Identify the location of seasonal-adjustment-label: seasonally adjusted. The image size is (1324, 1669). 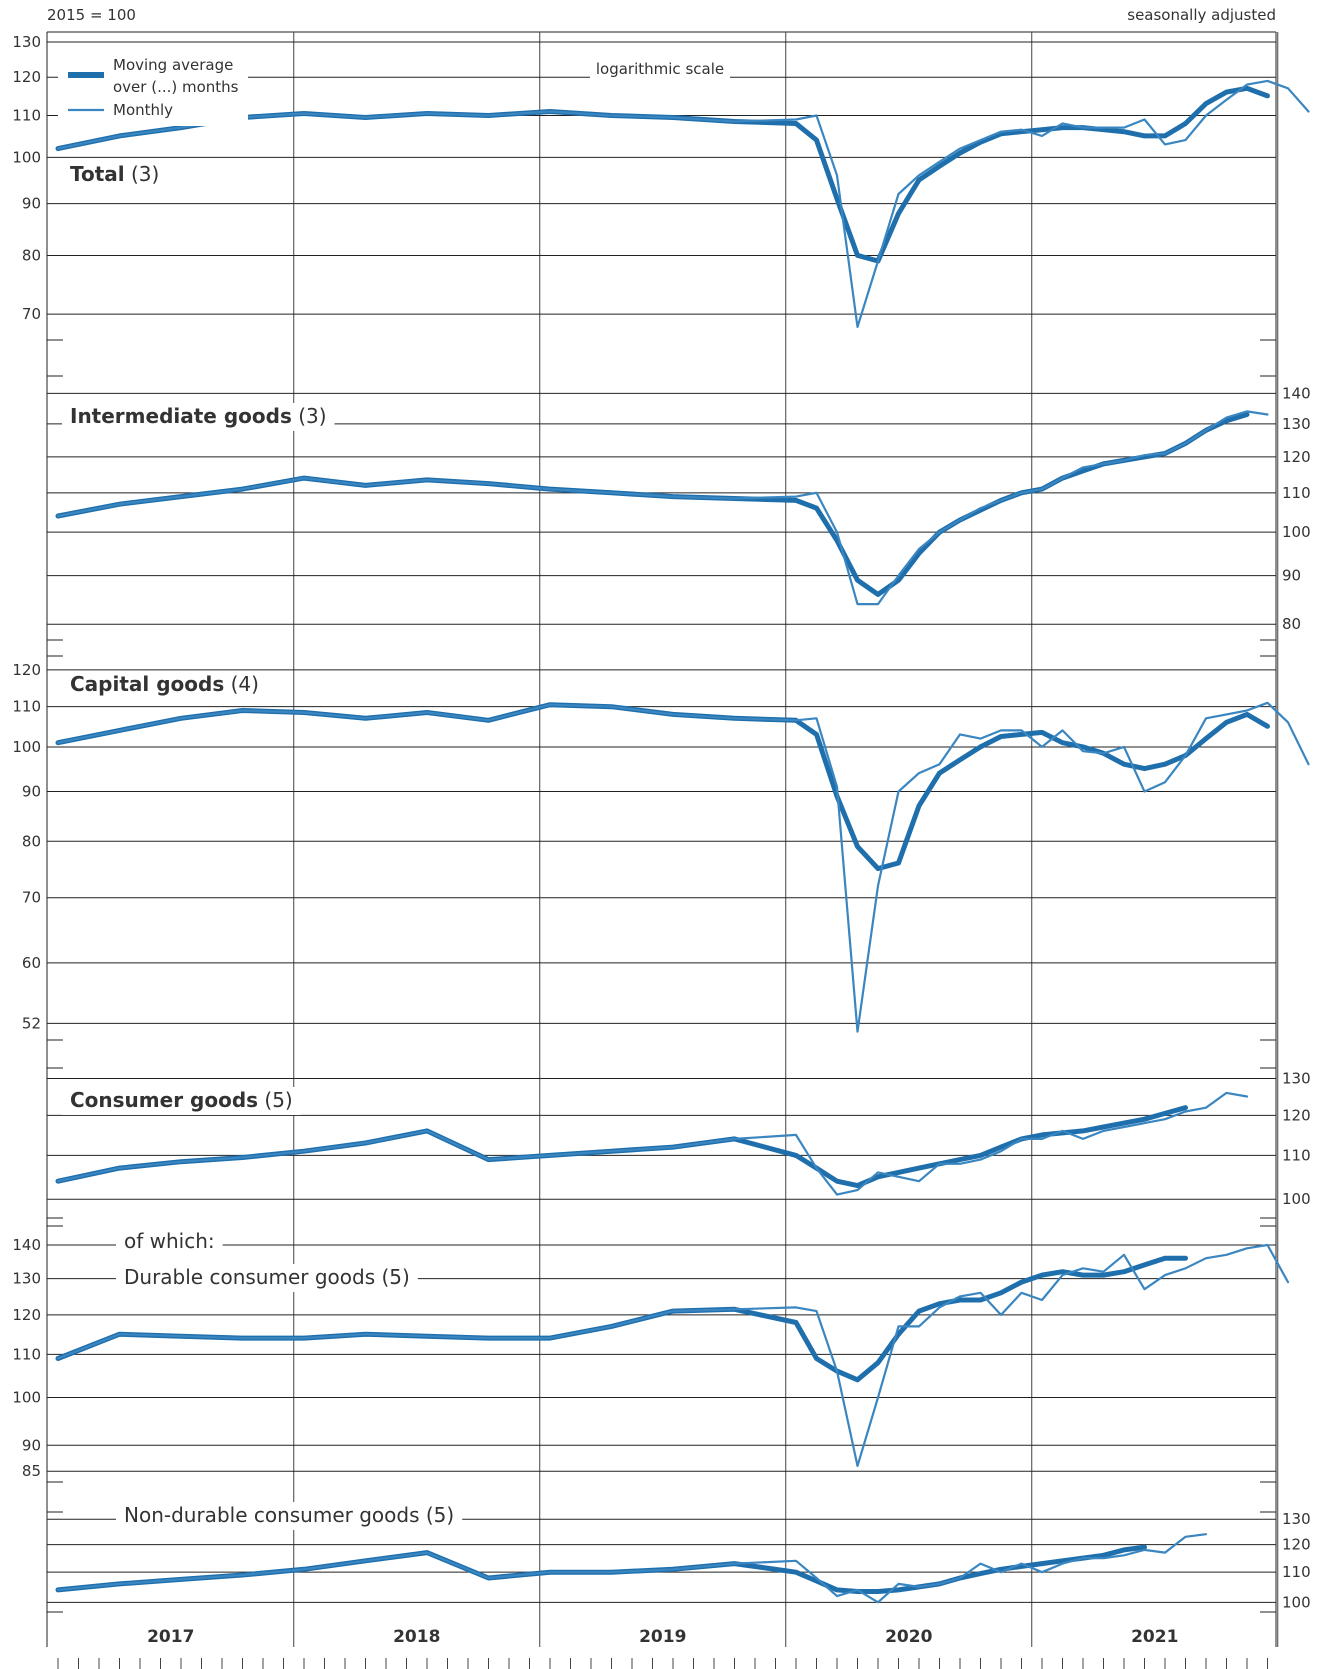
(1201, 15).